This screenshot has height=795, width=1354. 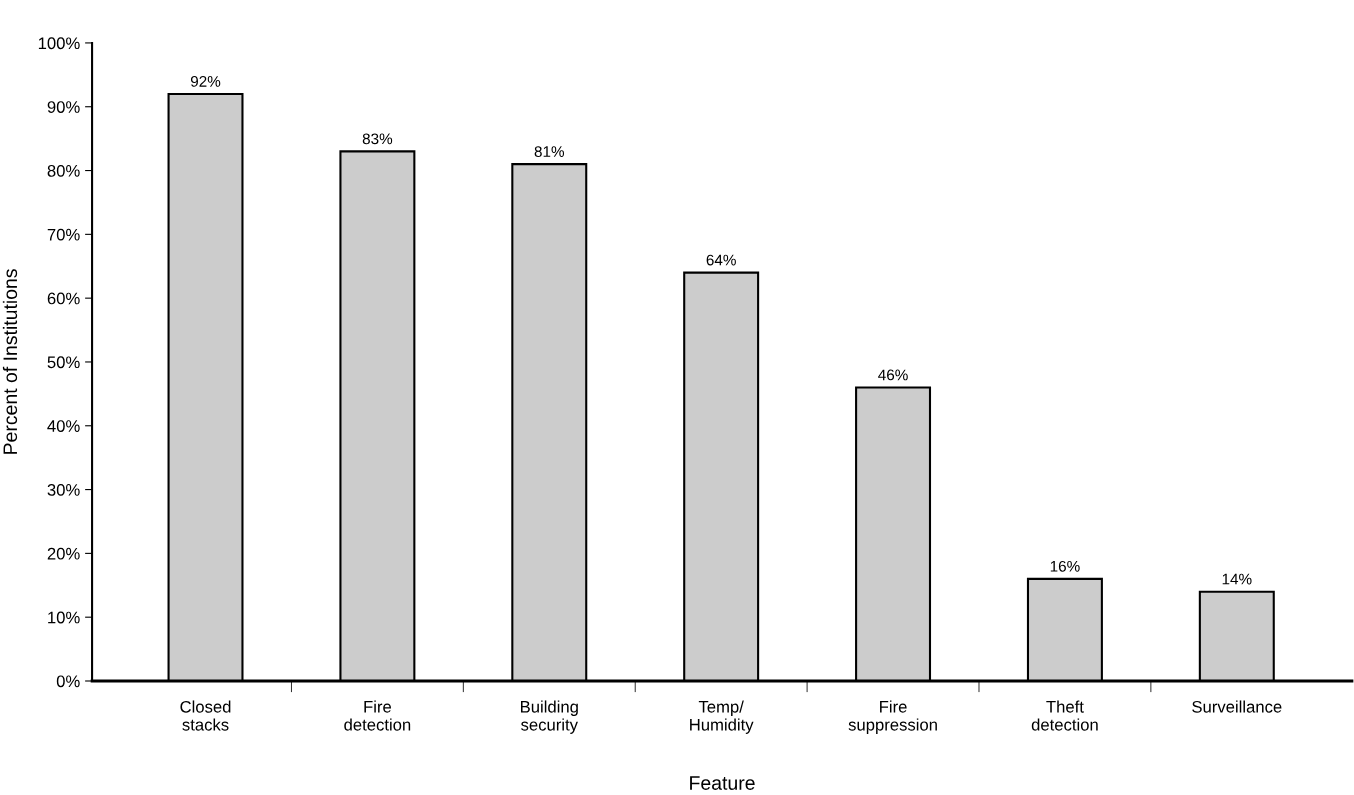 I want to click on y-axis-title: Percent of Institutions, so click(x=10, y=361).